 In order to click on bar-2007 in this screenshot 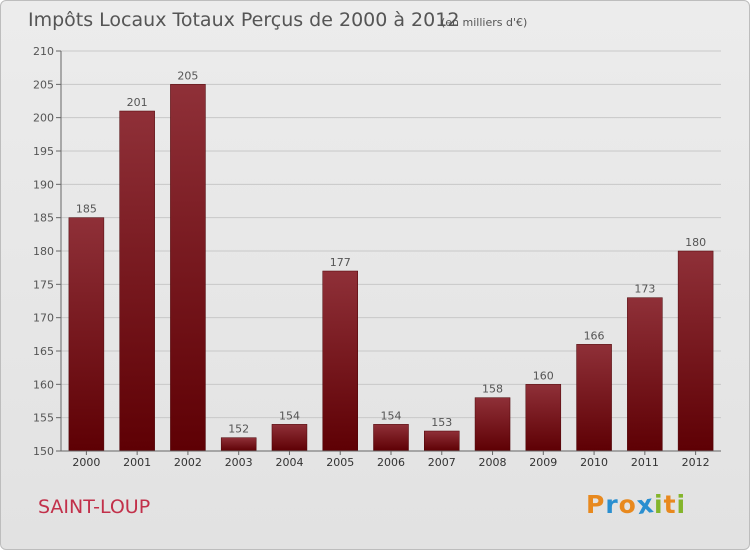, I will do `click(442, 441)`.